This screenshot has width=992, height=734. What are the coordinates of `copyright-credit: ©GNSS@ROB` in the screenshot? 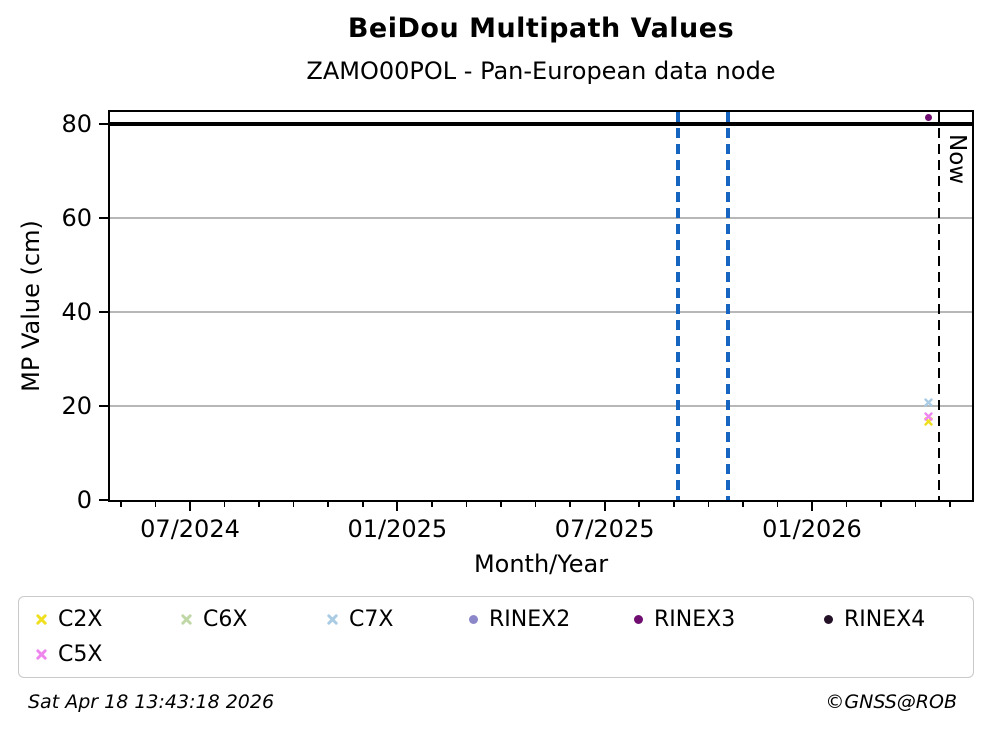 It's located at (891, 702).